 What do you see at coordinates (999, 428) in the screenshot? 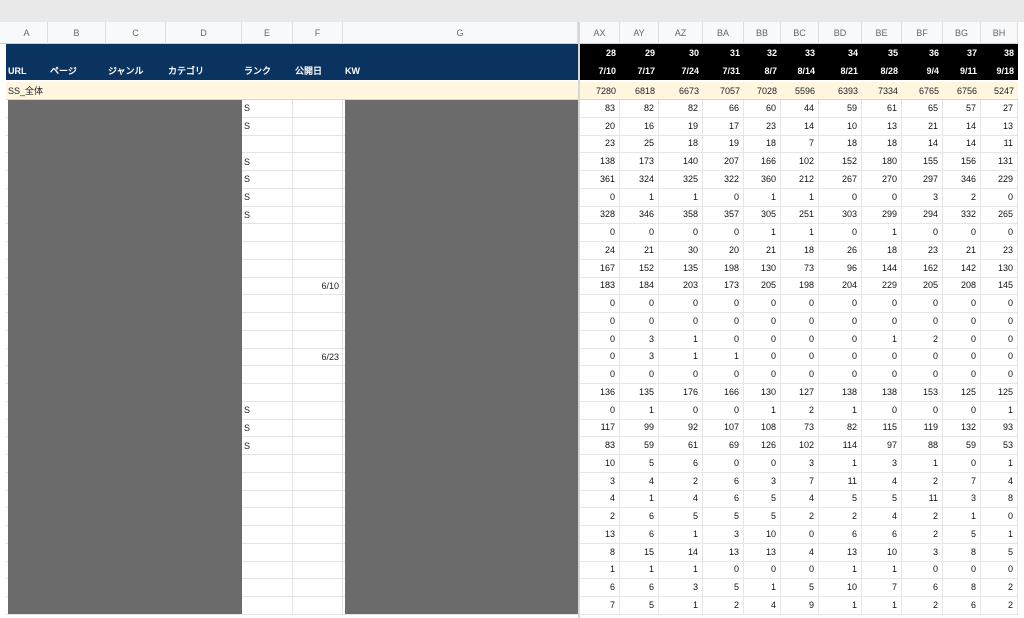
I see `value-cell: 93` at bounding box center [999, 428].